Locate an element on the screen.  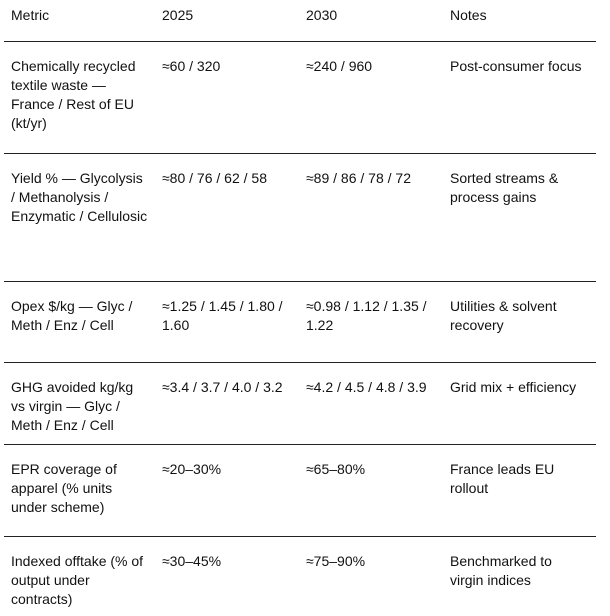
table-cell: ≈1.25 / 1.45 / 1.80 / 1.60 is located at coordinates (227, 322).